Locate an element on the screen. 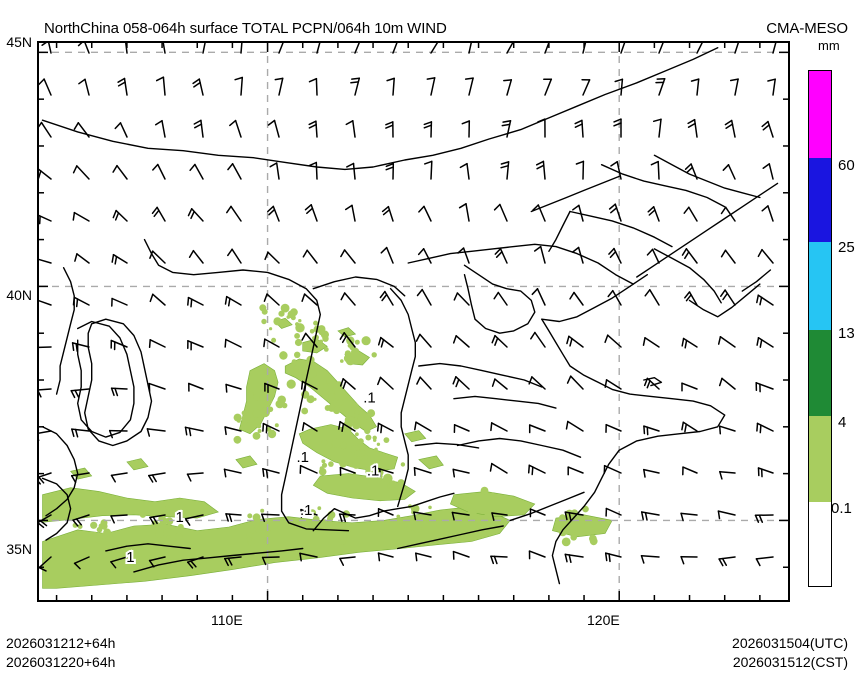 The width and height of the screenshot is (860, 674). colorbar-tick-25: 25 is located at coordinates (846, 247).